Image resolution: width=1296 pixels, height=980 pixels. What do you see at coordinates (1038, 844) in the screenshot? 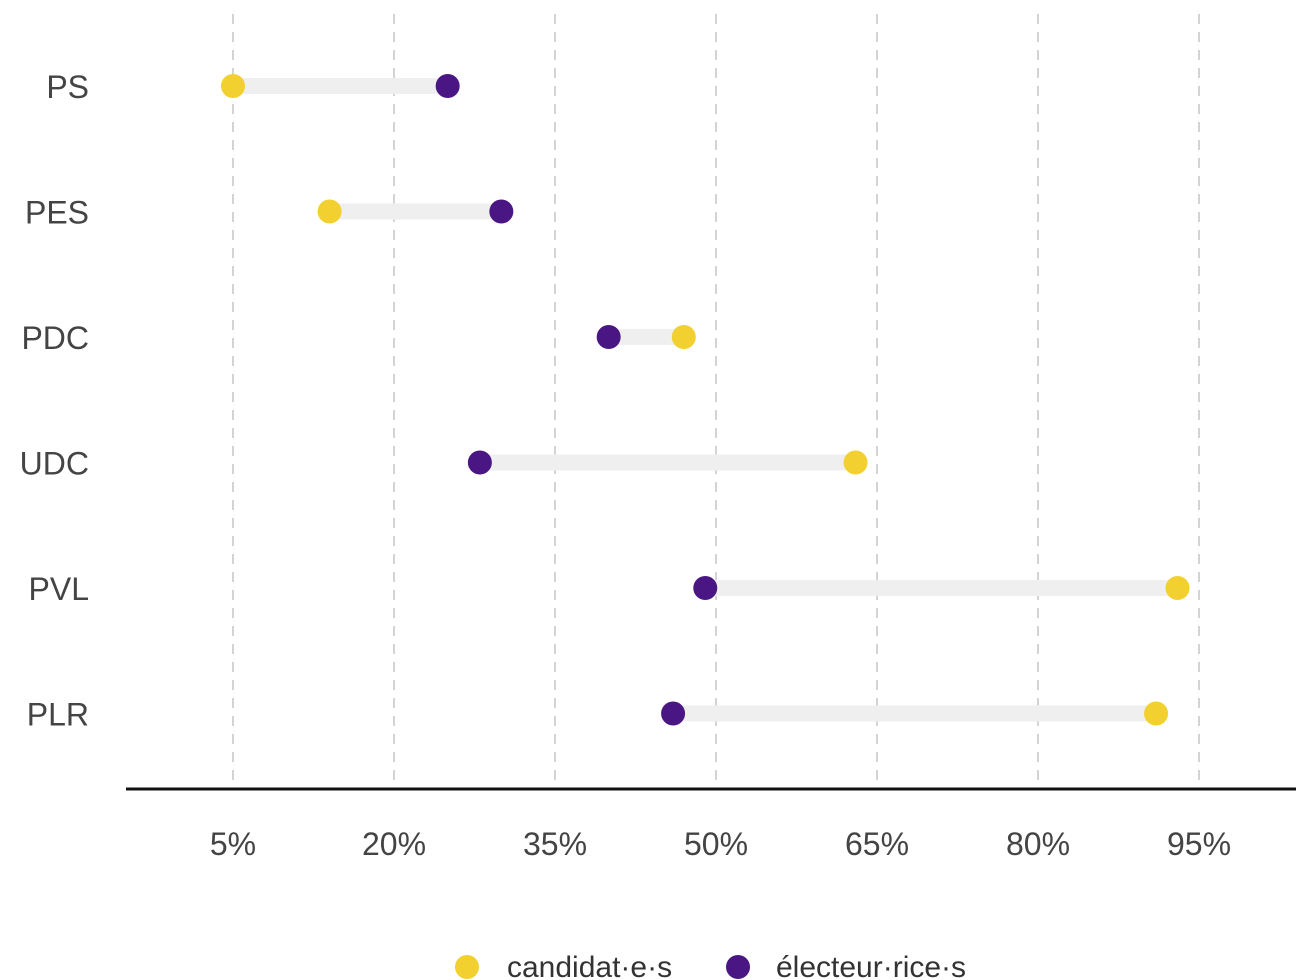
I see `x-tick-label-5: 80%` at bounding box center [1038, 844].